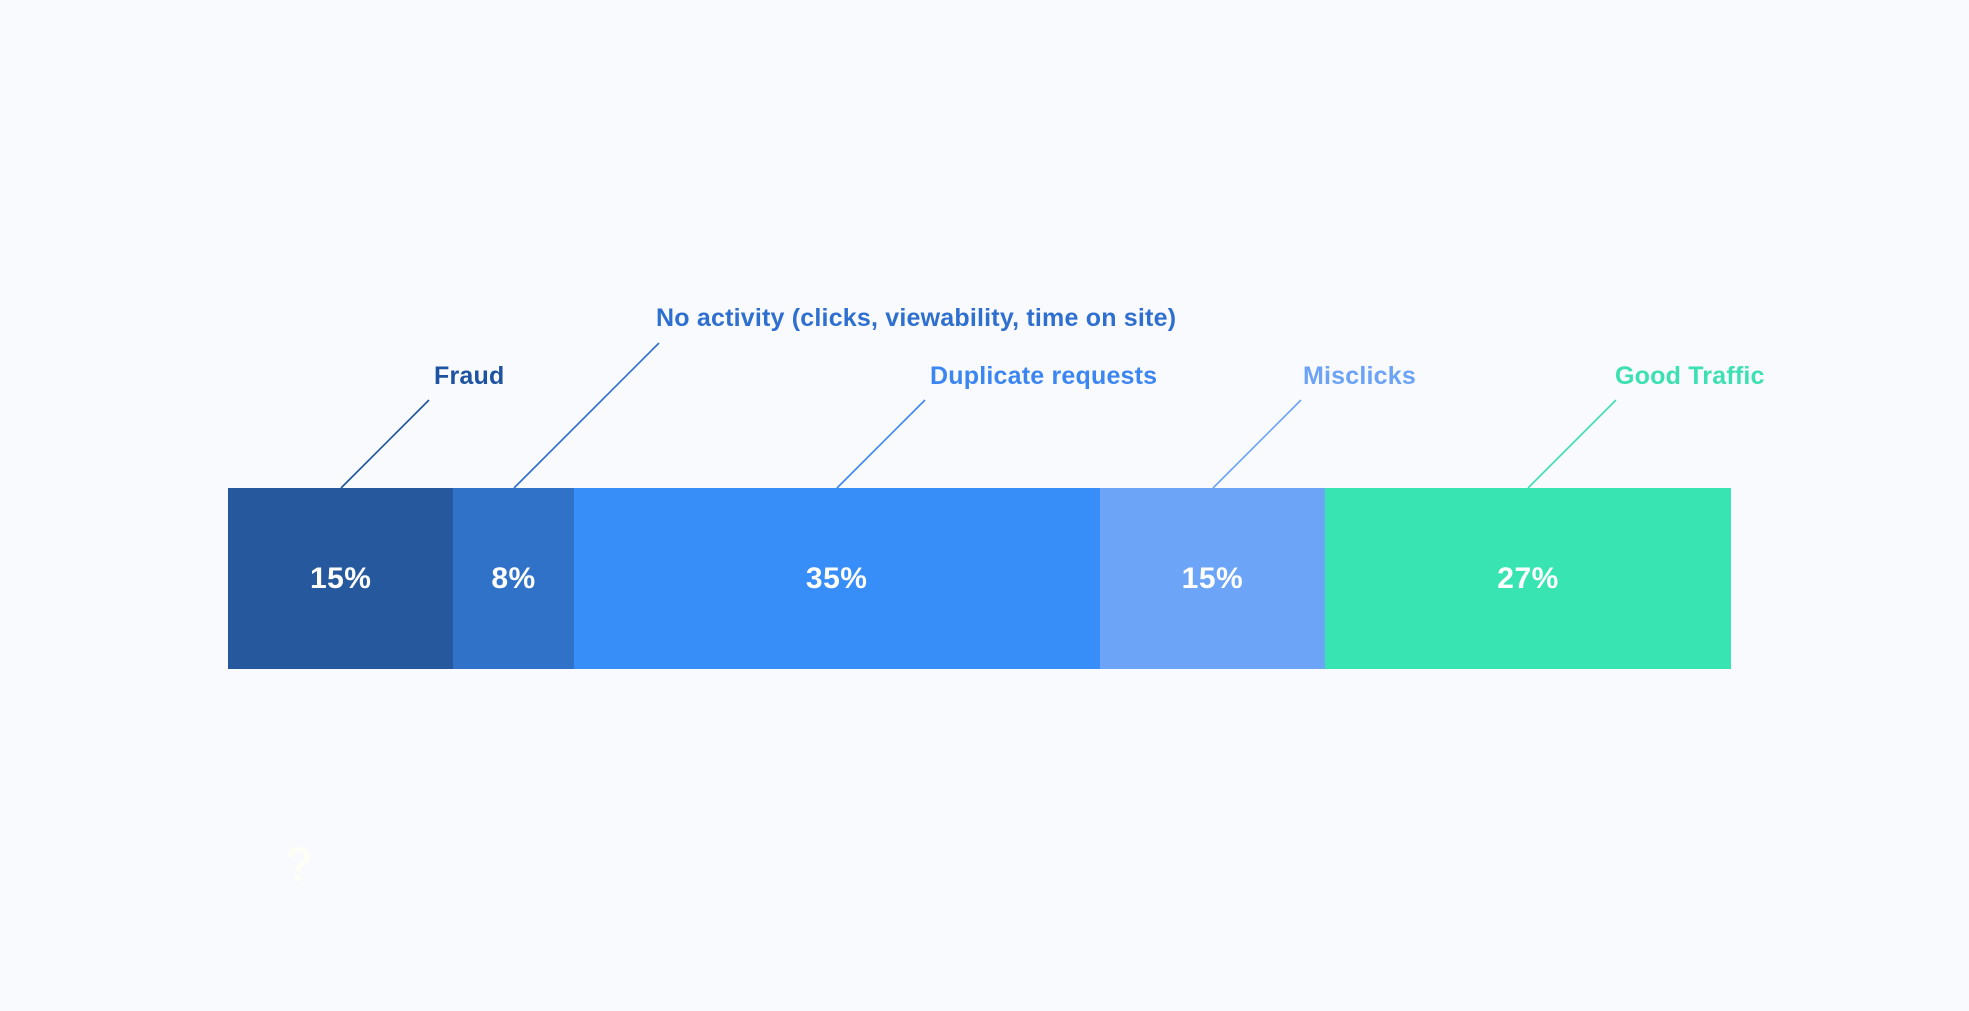  I want to click on leader-line-good-traffic, so click(1572, 444).